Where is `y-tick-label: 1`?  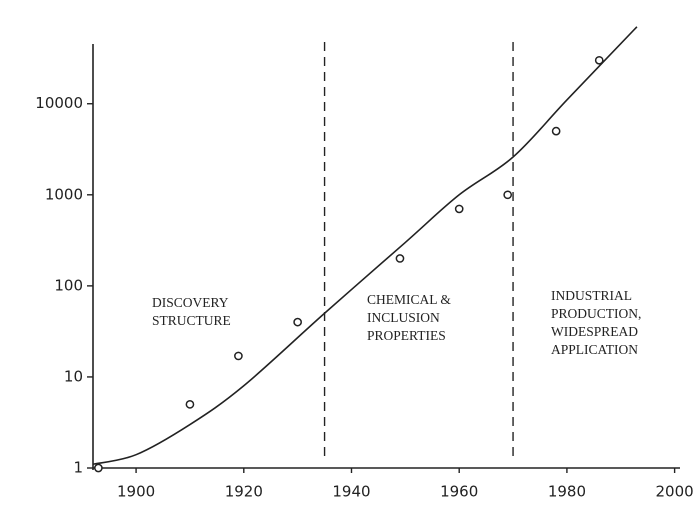
y-tick-label: 1 is located at coordinates (78, 468).